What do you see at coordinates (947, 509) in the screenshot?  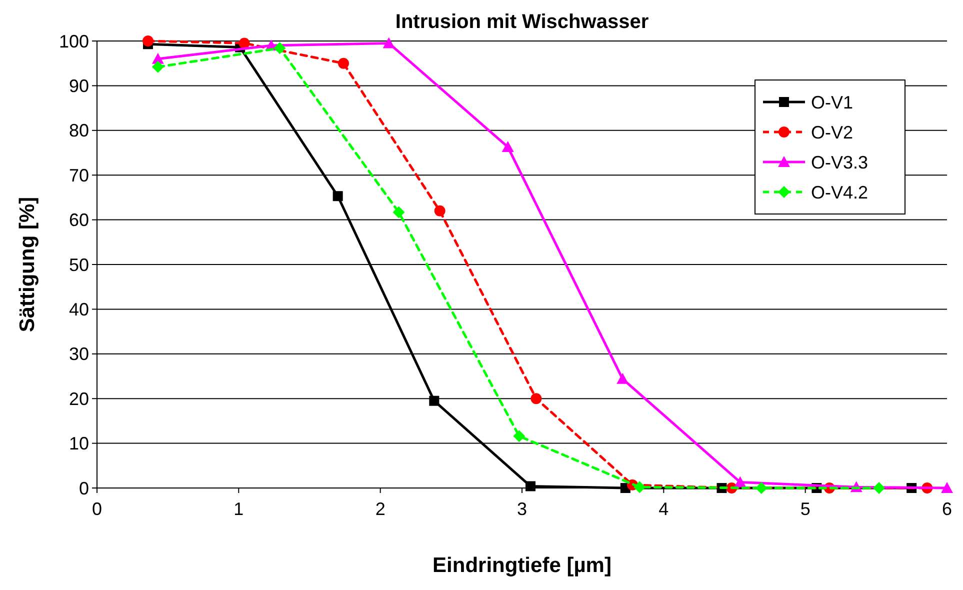 I see `x-tick-label: 6` at bounding box center [947, 509].